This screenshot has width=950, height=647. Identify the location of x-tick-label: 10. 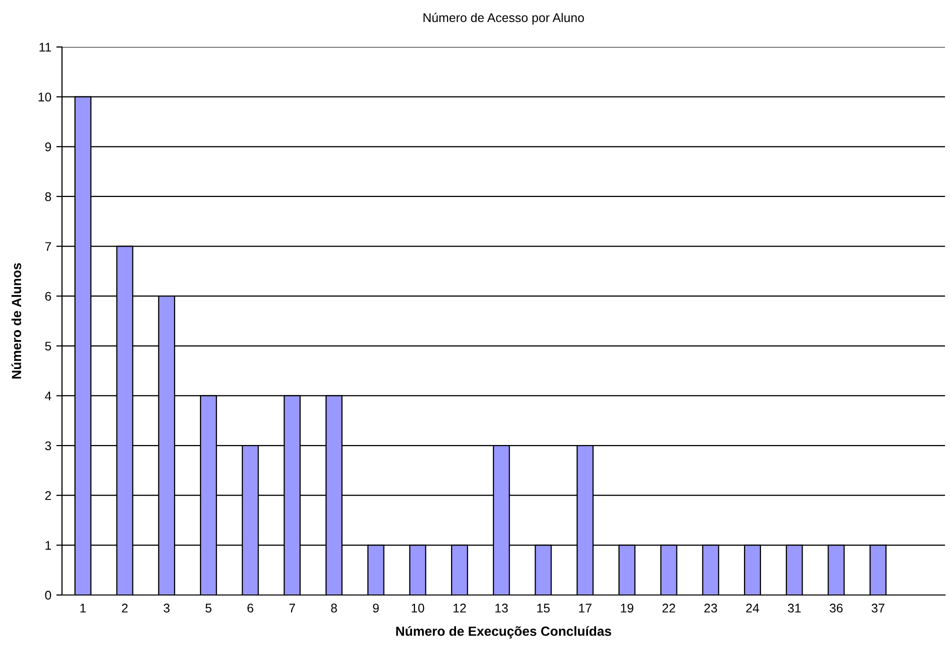
(418, 608).